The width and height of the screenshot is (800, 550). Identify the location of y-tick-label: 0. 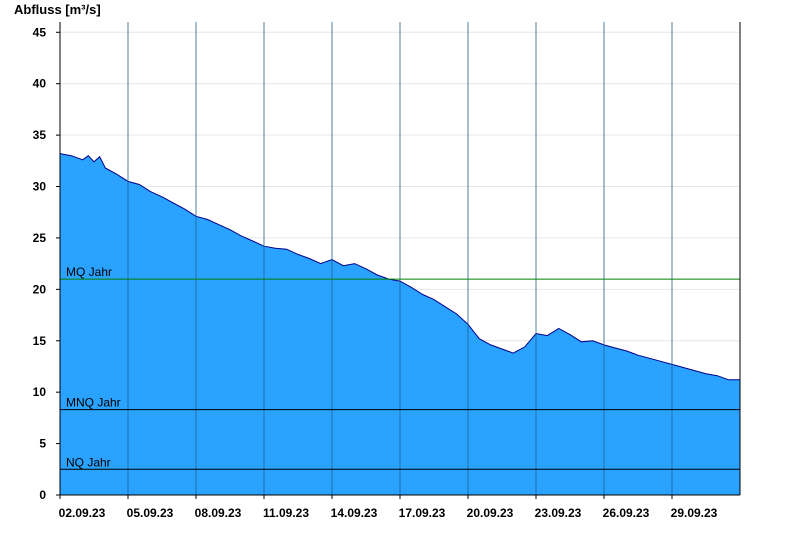
(42, 495).